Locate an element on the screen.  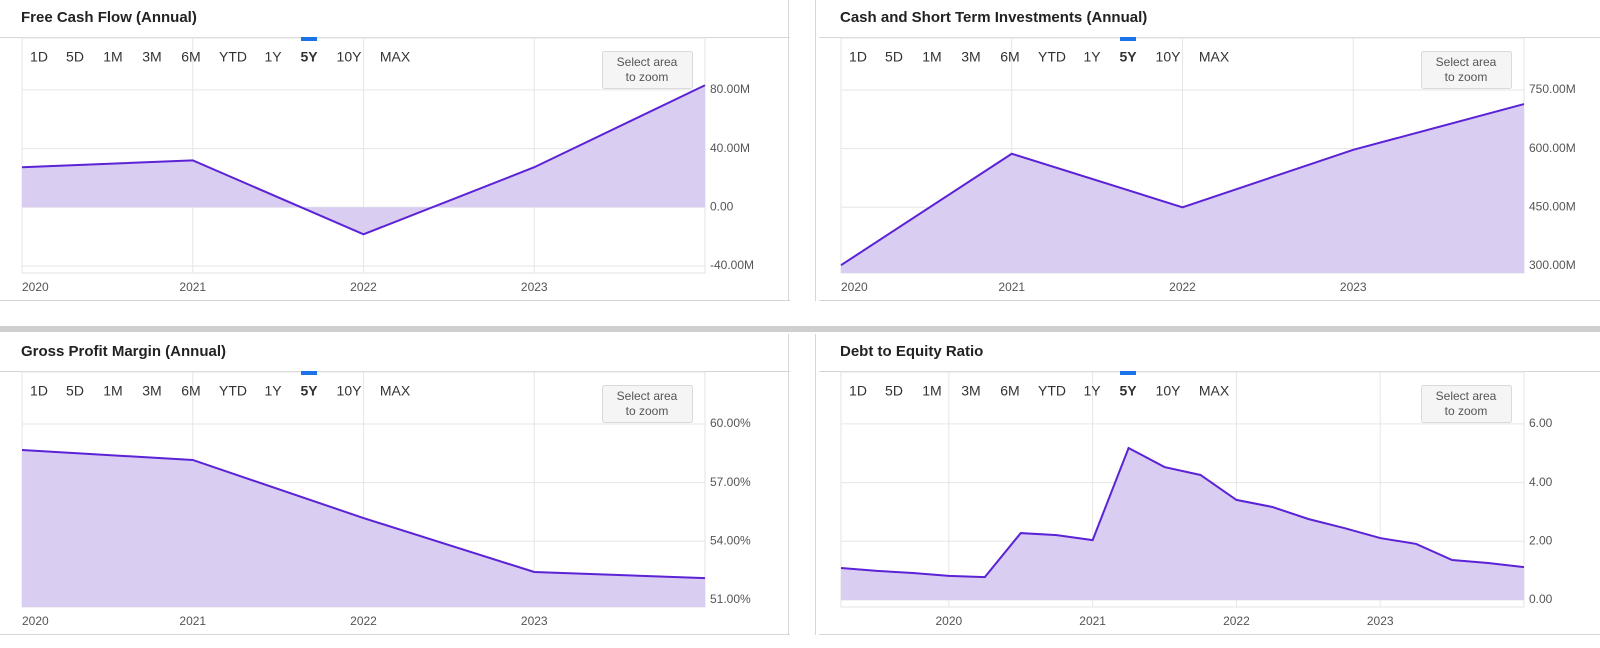
separator is located at coordinates (800, 329).